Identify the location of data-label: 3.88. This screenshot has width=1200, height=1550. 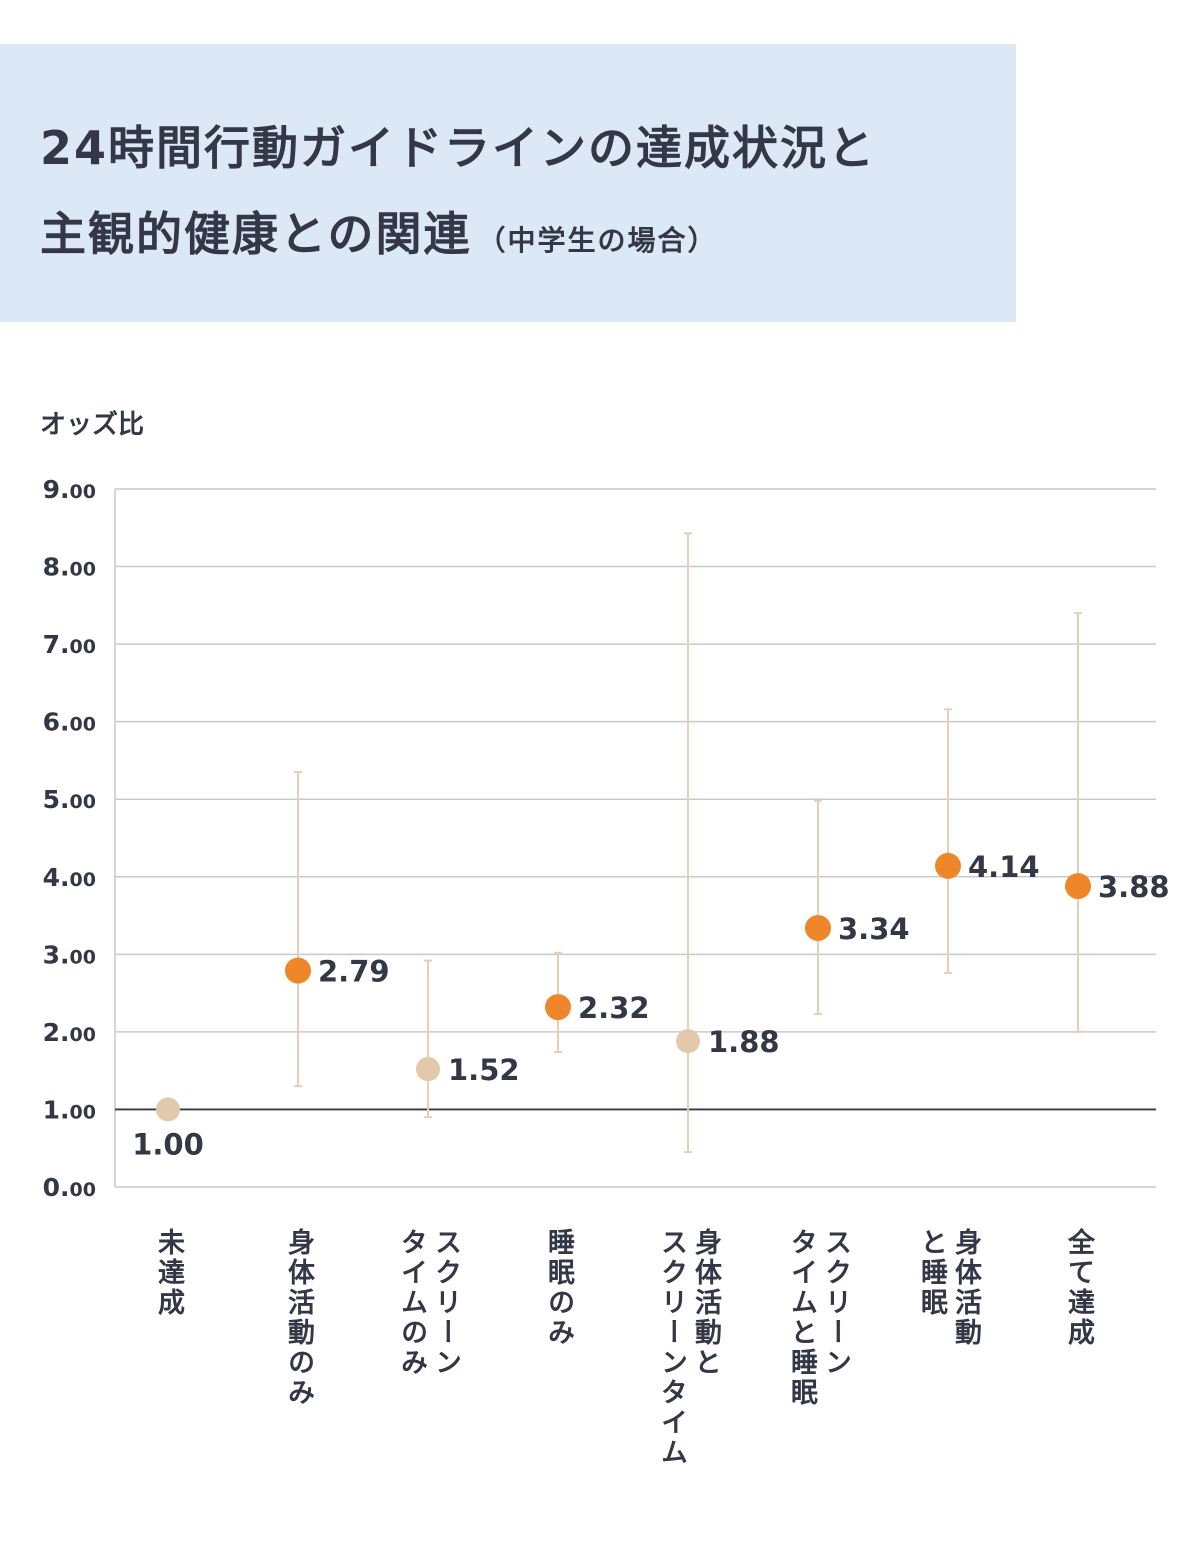
(1134, 887).